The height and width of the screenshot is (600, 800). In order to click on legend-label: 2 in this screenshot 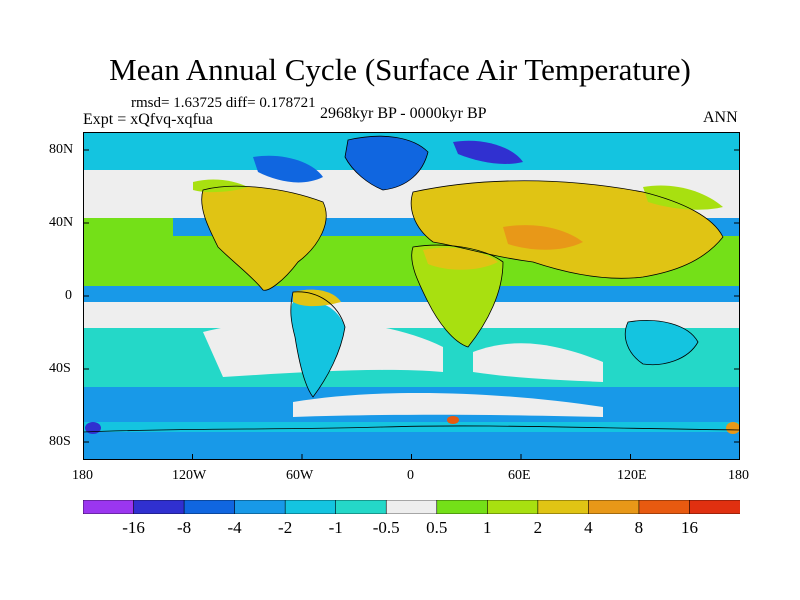, I will do `click(538, 527)`.